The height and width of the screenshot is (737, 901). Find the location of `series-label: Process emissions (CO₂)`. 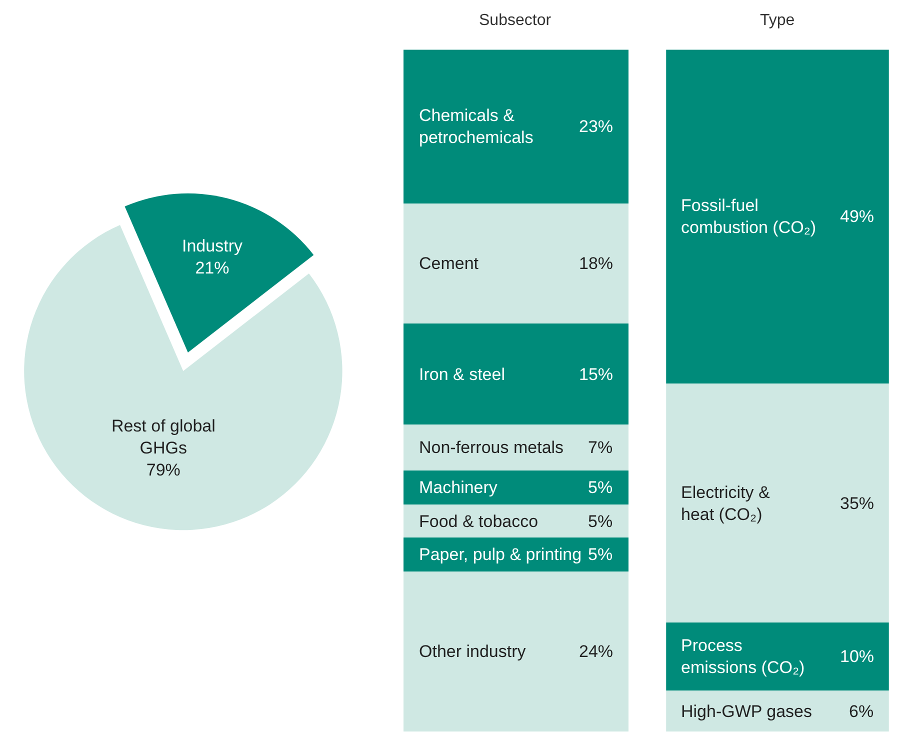

series-label: Process emissions (CO₂) is located at coordinates (743, 657).